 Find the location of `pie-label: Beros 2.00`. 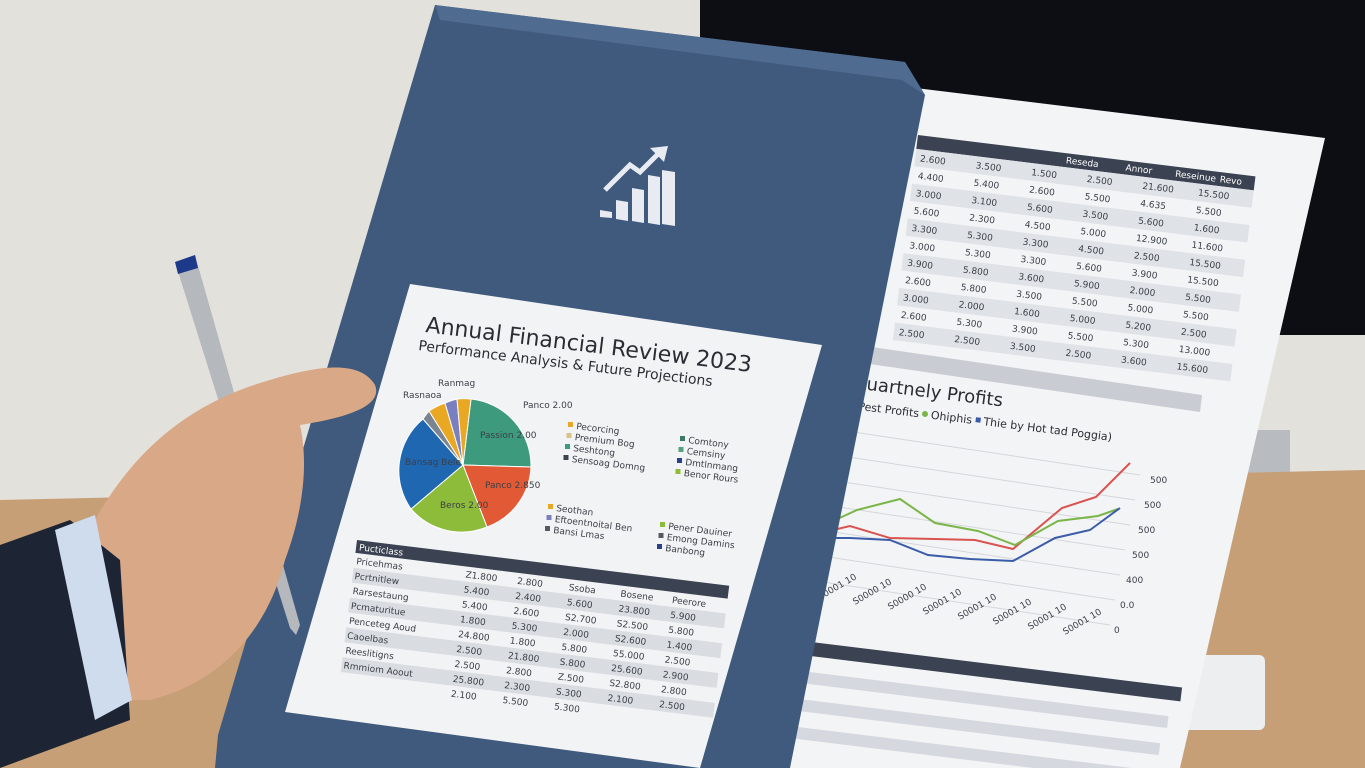

pie-label: Beros 2.00 is located at coordinates (464, 506).